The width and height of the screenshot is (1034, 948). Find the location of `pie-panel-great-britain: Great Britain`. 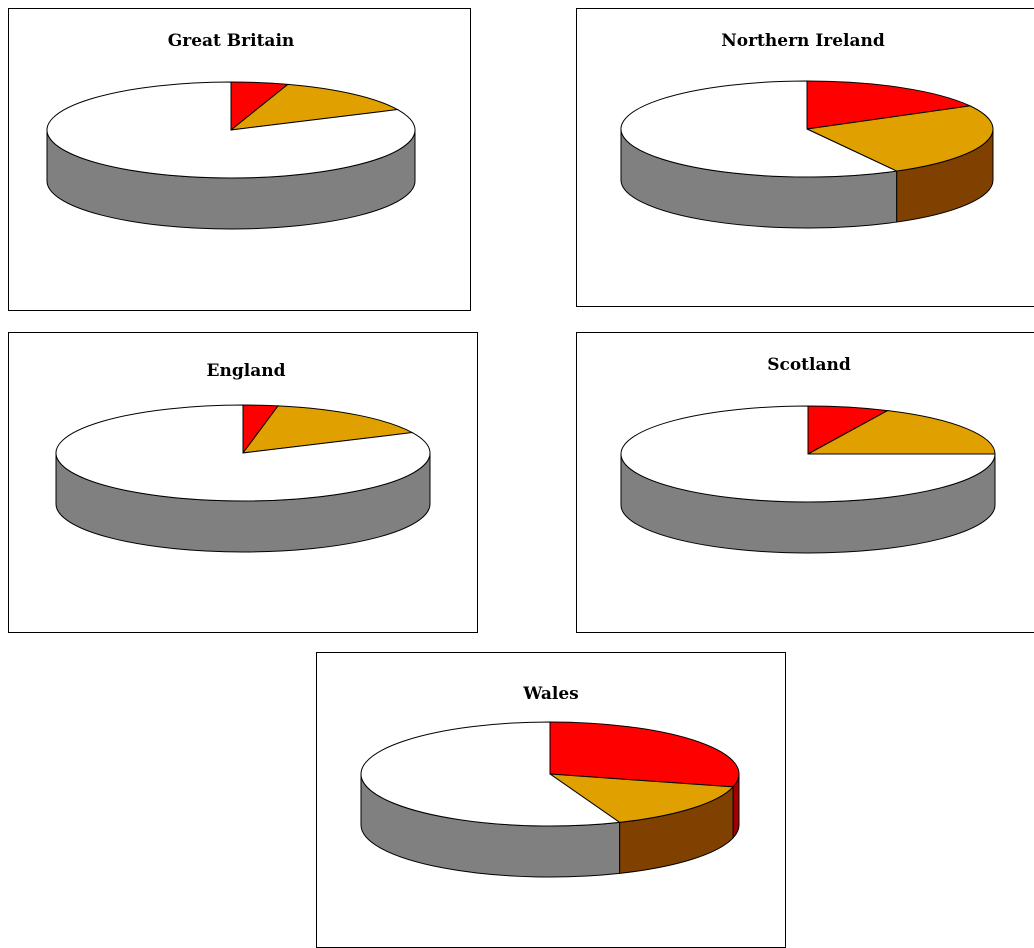

pie-panel-great-britain: Great Britain is located at coordinates (239, 159).